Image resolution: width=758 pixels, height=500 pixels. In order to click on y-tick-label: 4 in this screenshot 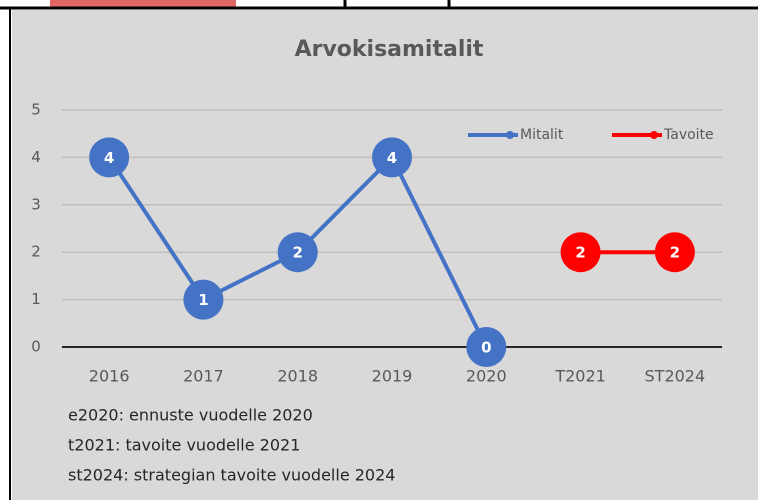, I will do `click(36, 157)`.